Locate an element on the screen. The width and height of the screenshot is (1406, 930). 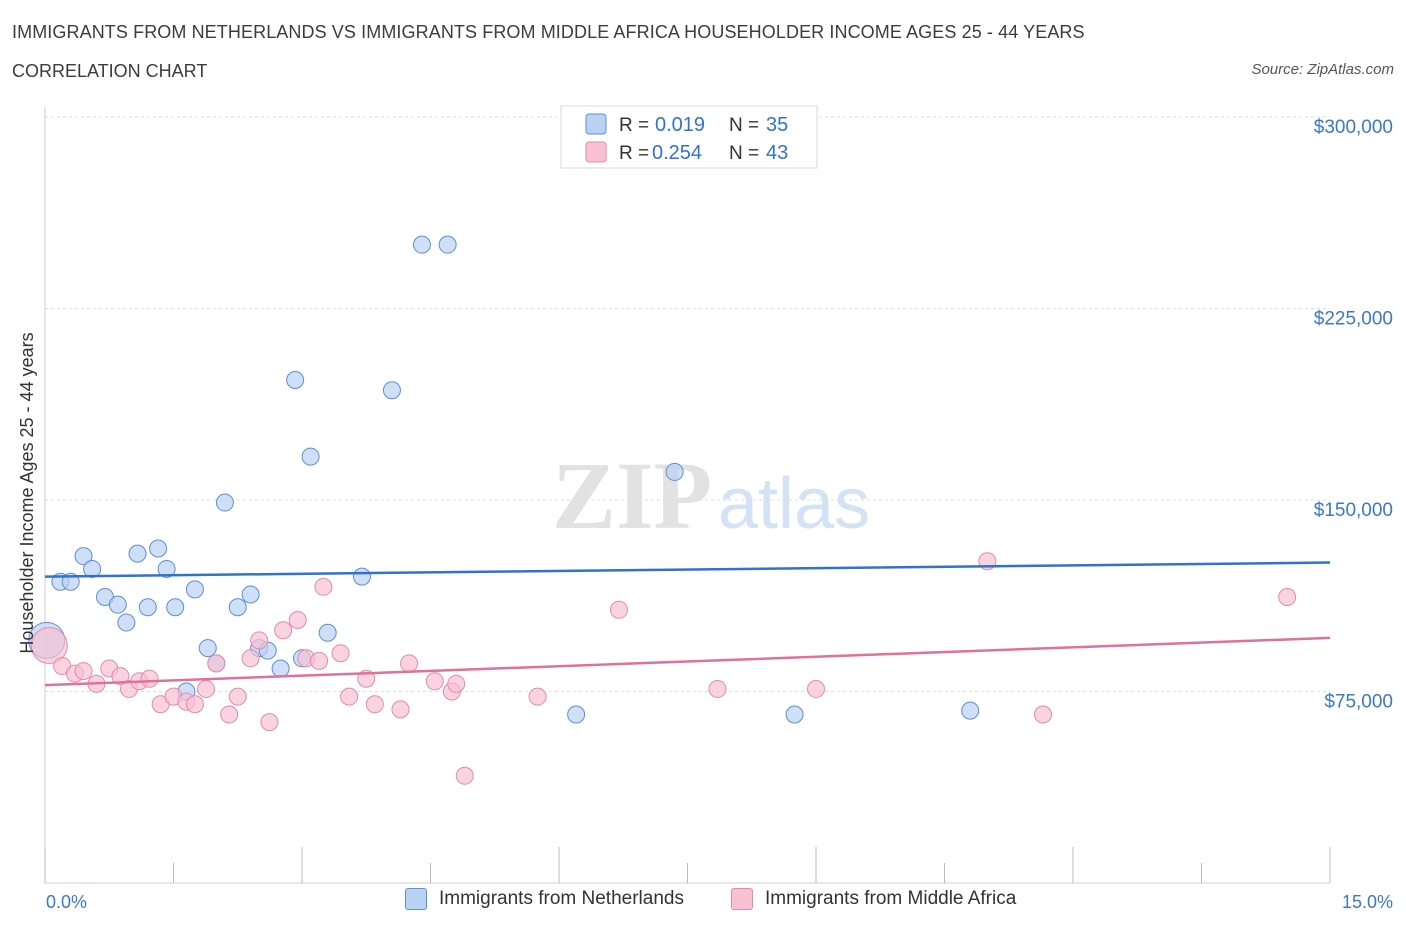
chart-source: Source: ZipAtlas.com is located at coordinates (1322, 69).